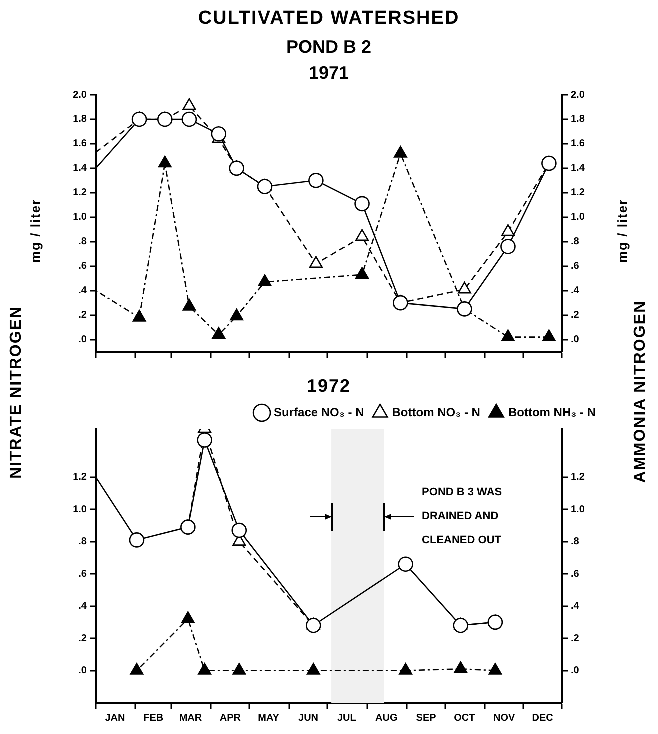  What do you see at coordinates (462, 516) in the screenshot?
I see `band-label: POND B 3 WAS DRAINED AND CLEANED OUT` at bounding box center [462, 516].